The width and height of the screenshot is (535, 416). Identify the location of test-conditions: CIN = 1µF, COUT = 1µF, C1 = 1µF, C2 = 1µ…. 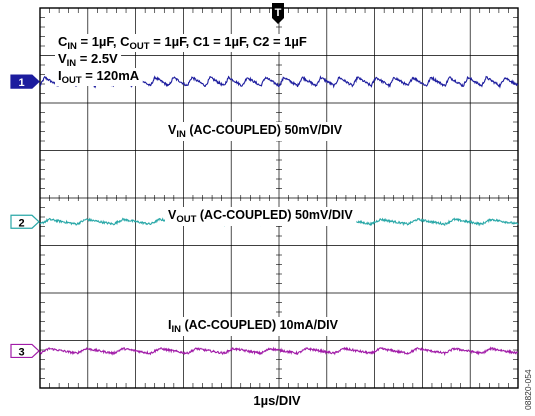
(182, 60).